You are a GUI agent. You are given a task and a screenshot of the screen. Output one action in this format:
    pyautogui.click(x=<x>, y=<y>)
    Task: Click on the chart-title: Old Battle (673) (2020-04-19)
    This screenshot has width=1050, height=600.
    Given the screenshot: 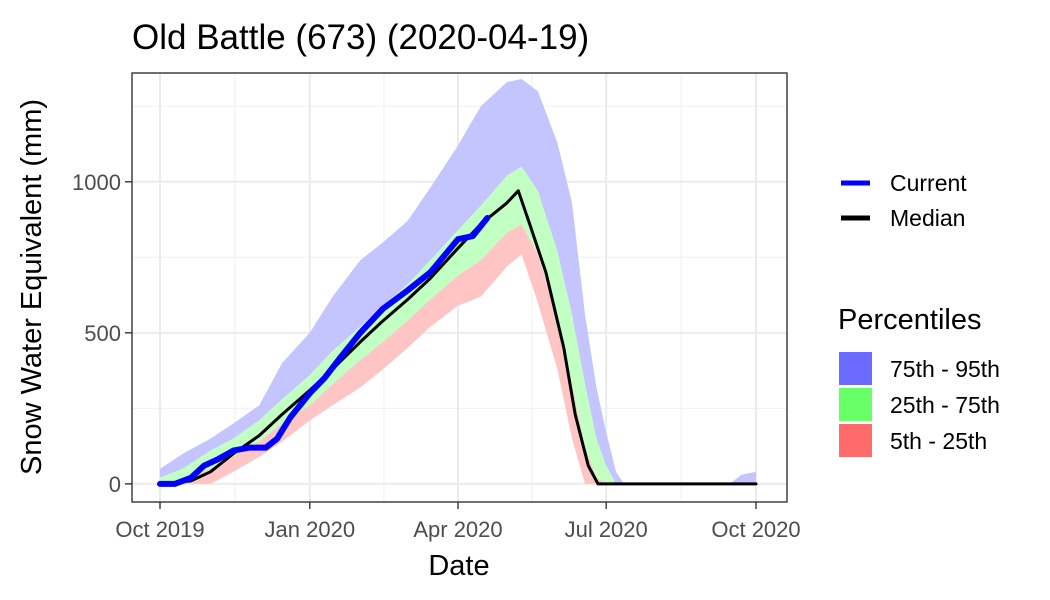 What is the action you would take?
    pyautogui.click(x=360, y=37)
    